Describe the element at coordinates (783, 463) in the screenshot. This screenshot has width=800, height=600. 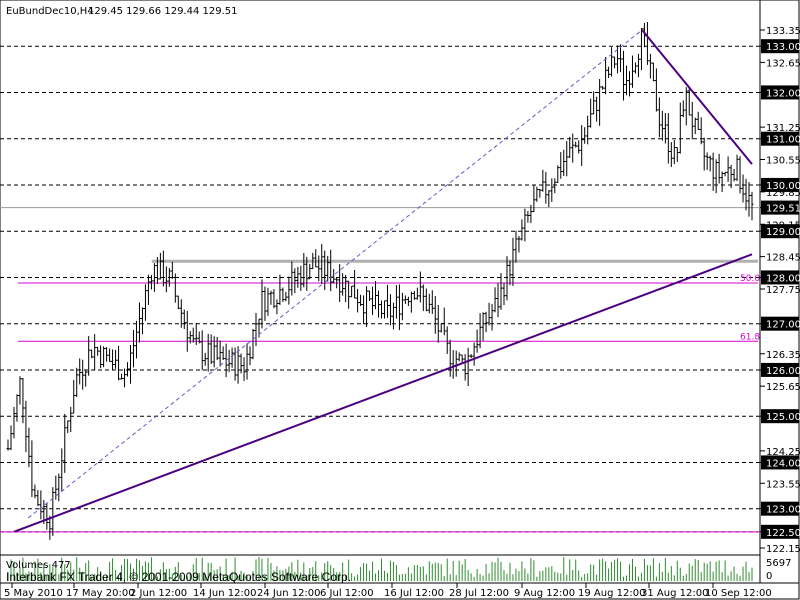
I see `price-level-label: 124.00` at that location.